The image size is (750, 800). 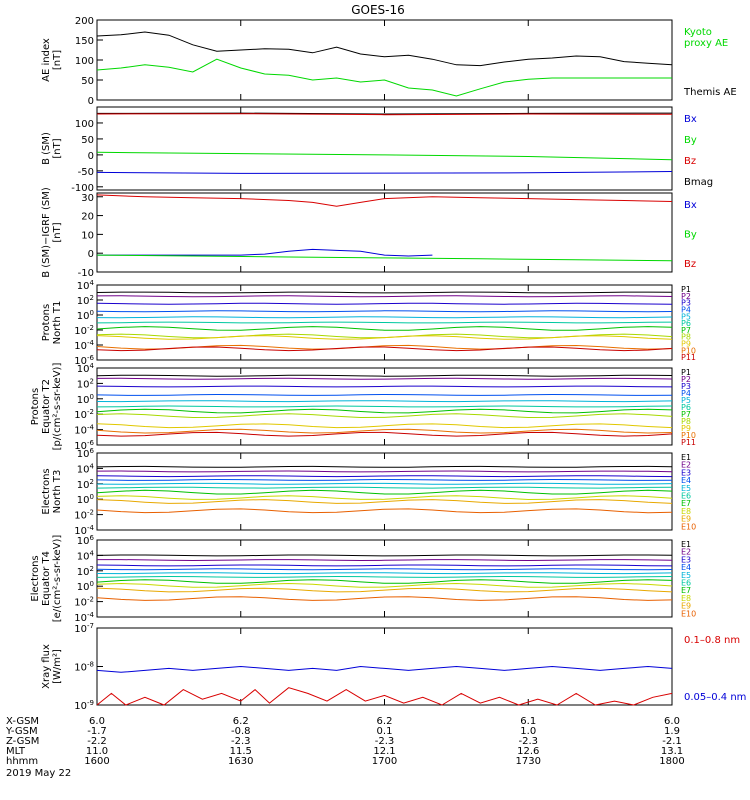 I want to click on x-tick-value: -1.7, so click(x=97, y=731).